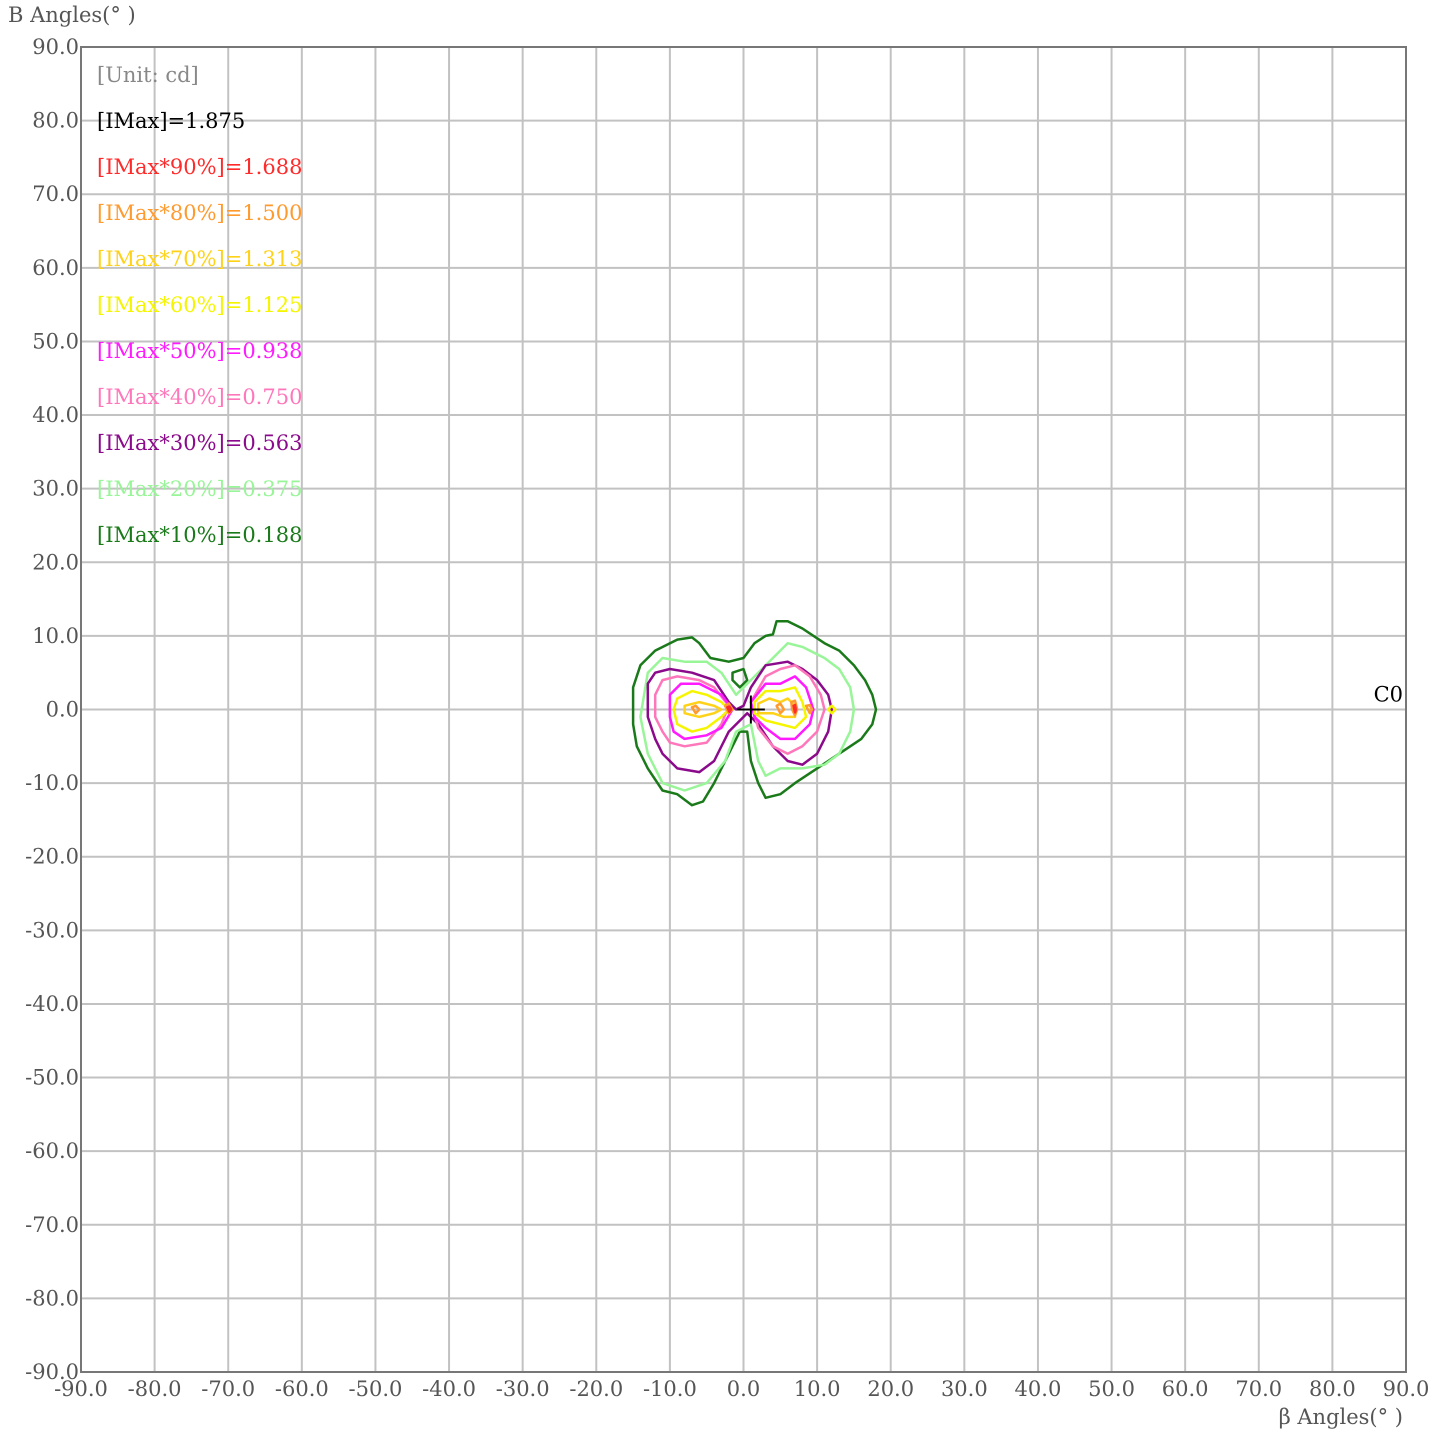 Image resolution: width=1454 pixels, height=1431 pixels. I want to click on x-tick-label: 70.0, so click(1258, 1389).